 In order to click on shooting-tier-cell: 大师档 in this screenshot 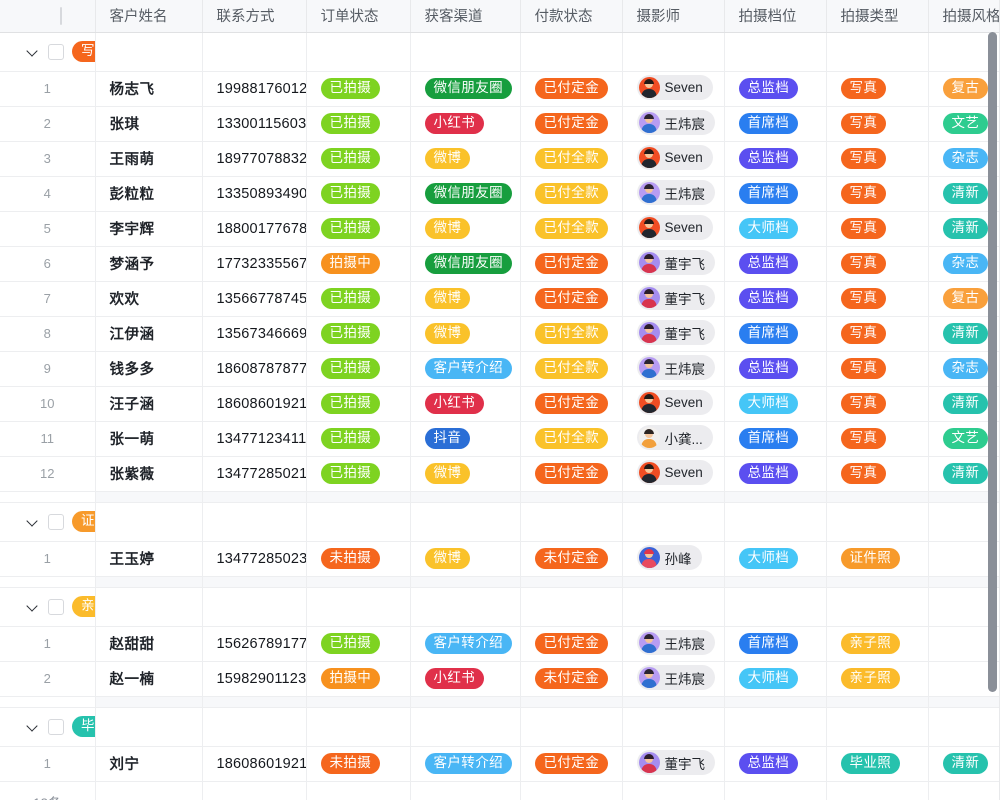, I will do `click(775, 229)`.